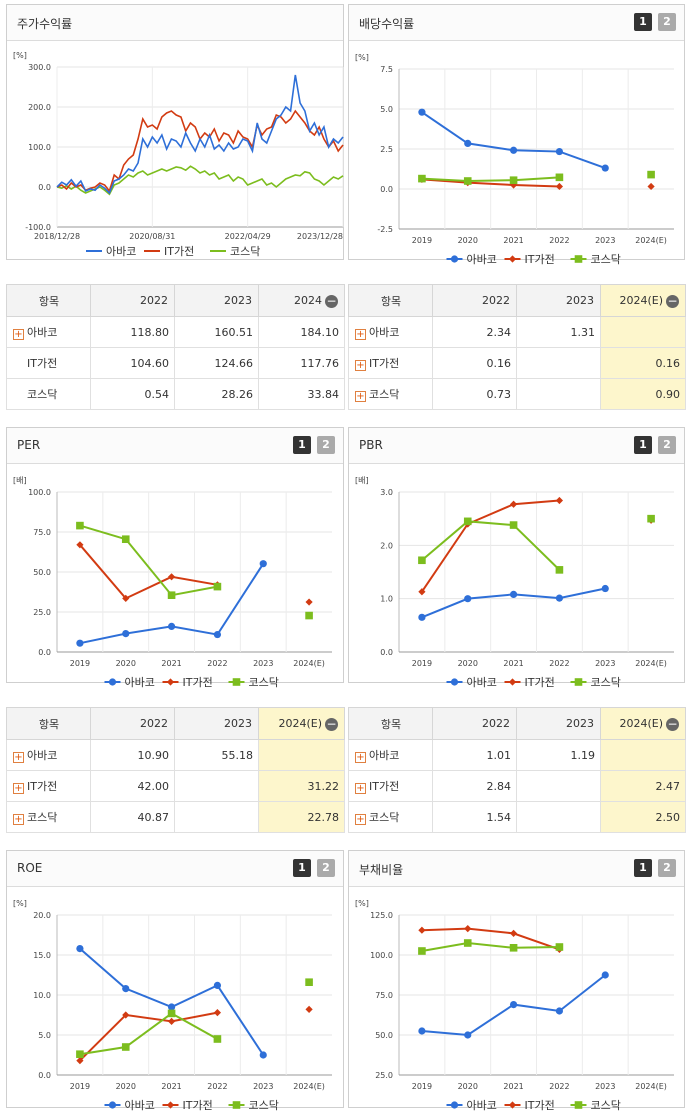 This screenshot has width=691, height=1115. What do you see at coordinates (132, 300) in the screenshot?
I see `header-year: 2022` at bounding box center [132, 300].